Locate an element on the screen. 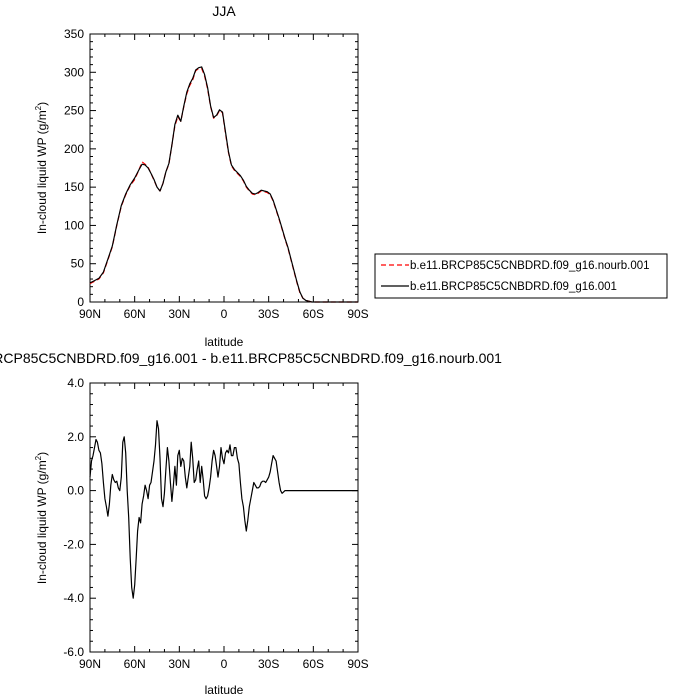 This screenshot has height=700, width=700. top-y-axis-label-close: ) is located at coordinates (42, 104).